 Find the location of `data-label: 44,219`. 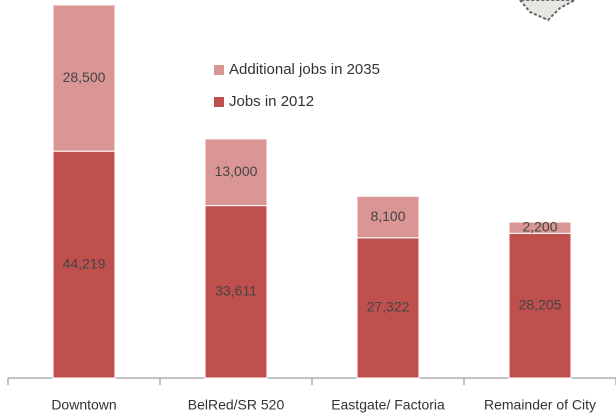

data-label: 44,219 is located at coordinates (84, 263).